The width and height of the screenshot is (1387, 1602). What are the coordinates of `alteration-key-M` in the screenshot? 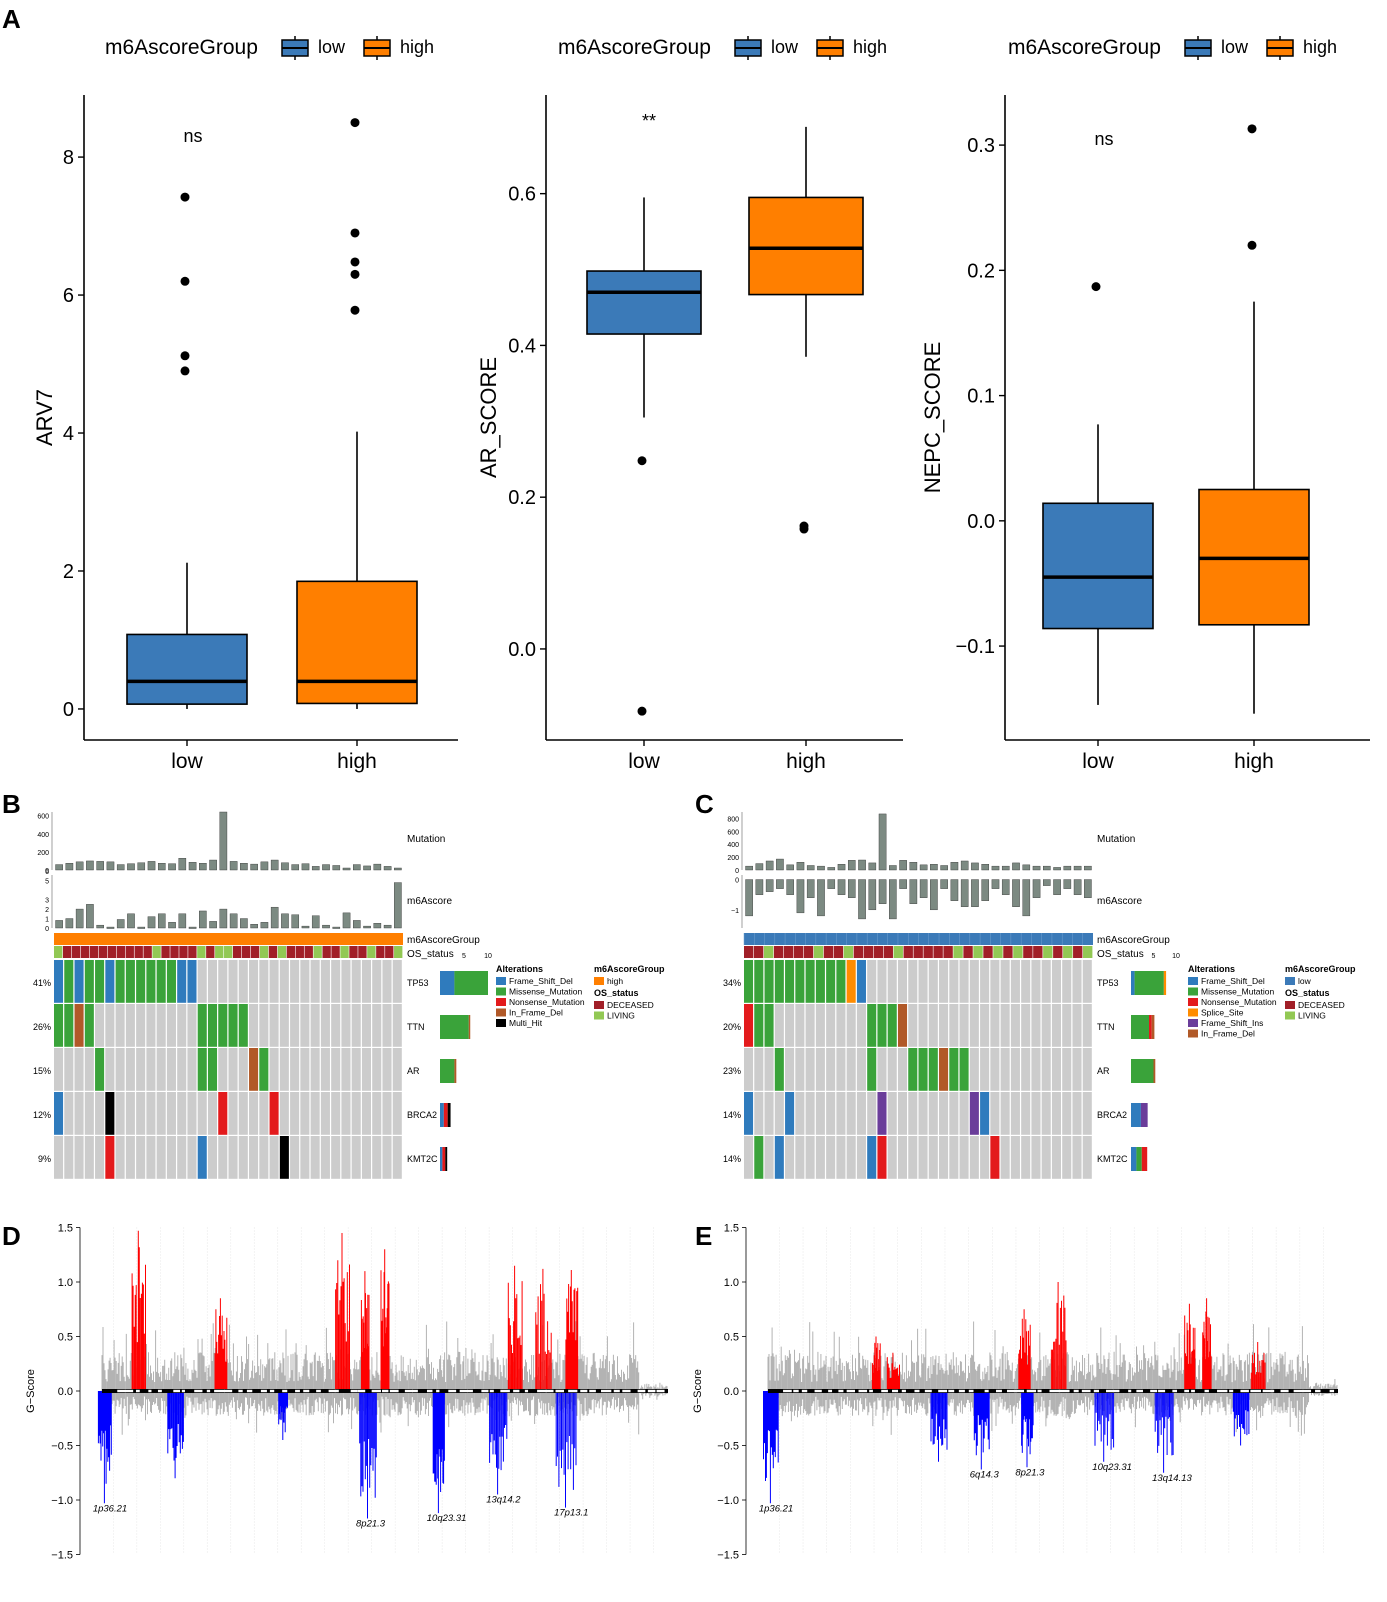 It's located at (1193, 991).